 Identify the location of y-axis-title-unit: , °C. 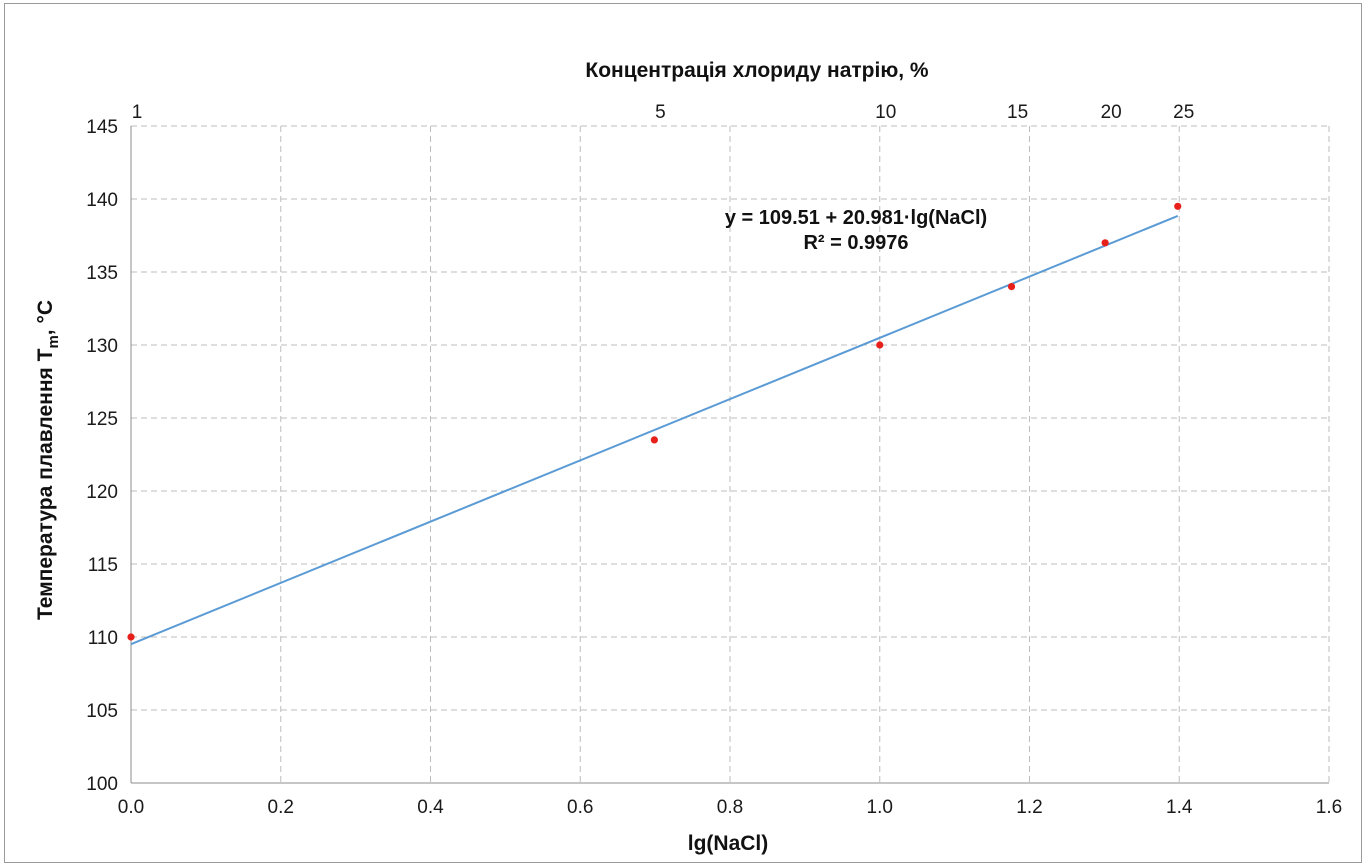
(45, 317).